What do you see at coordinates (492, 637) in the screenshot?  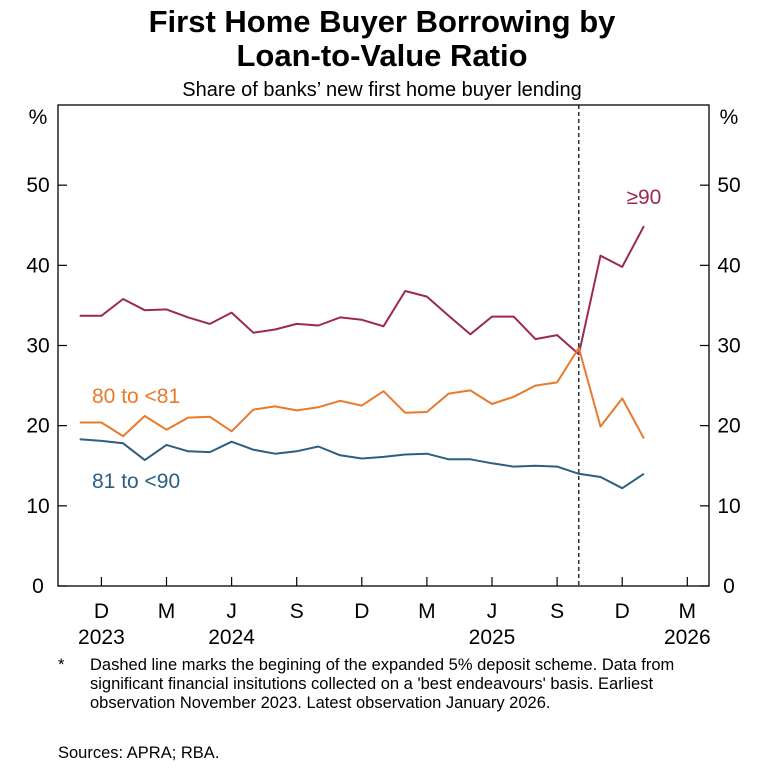 I see `x-year-label: 2025` at bounding box center [492, 637].